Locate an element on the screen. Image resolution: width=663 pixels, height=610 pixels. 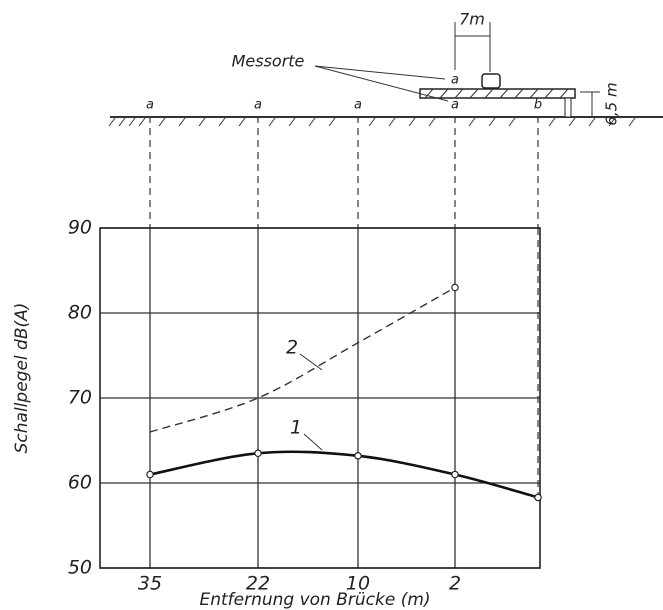
deck-hatch is located at coordinates (496, 93).